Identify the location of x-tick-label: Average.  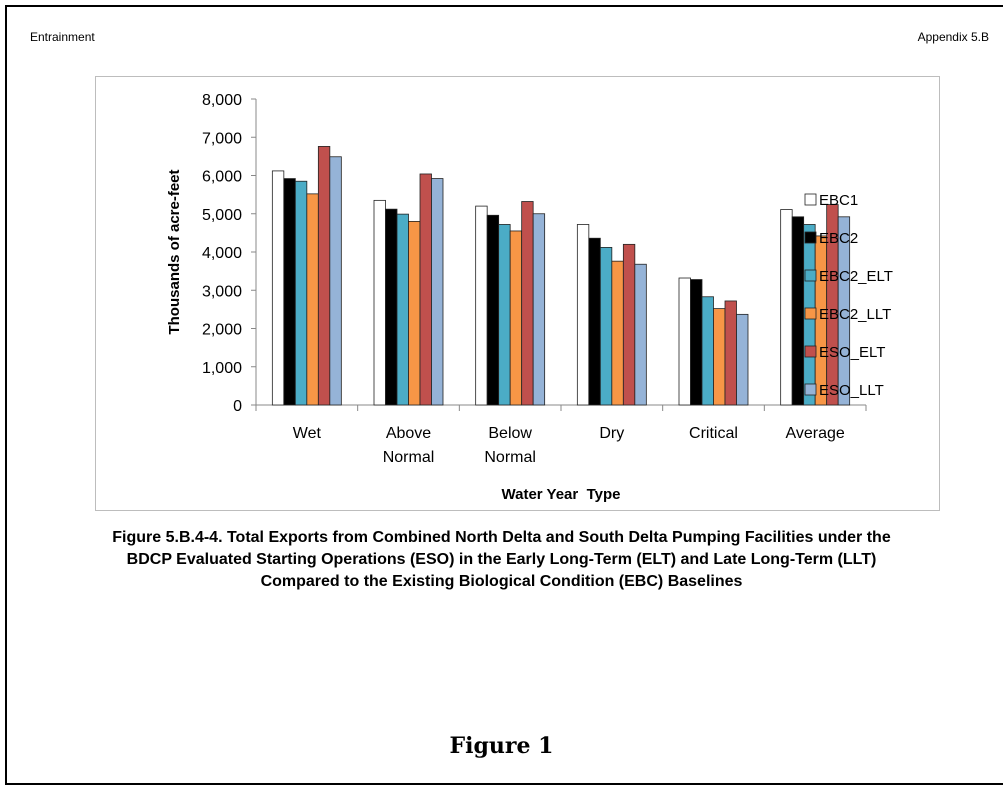
(815, 433).